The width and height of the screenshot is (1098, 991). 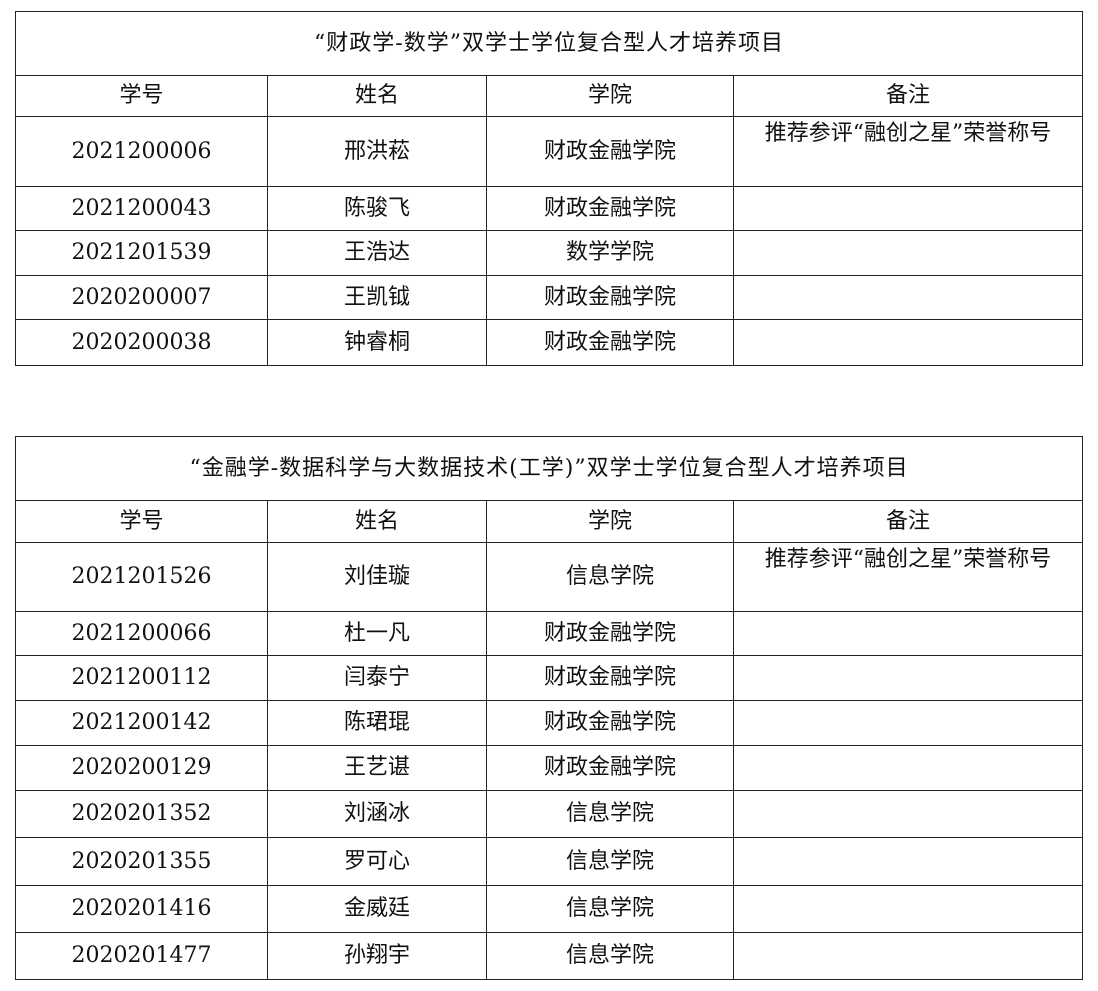 I want to click on table-row: 2020201355 罗可心 信息学院, so click(x=549, y=861).